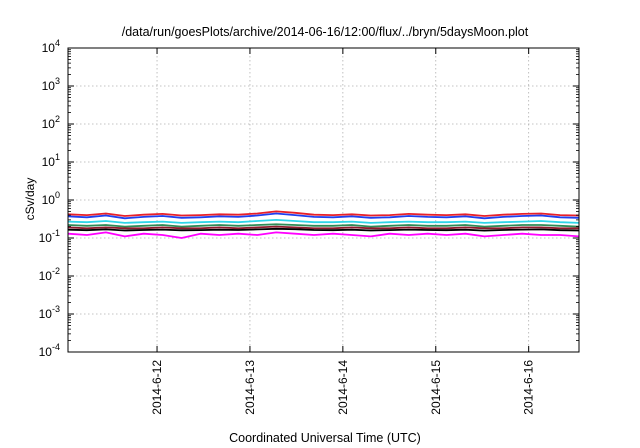 This screenshot has height=448, width=640. Describe the element at coordinates (250, 387) in the screenshot. I see `x-tick-label: 2014-6-13` at that location.